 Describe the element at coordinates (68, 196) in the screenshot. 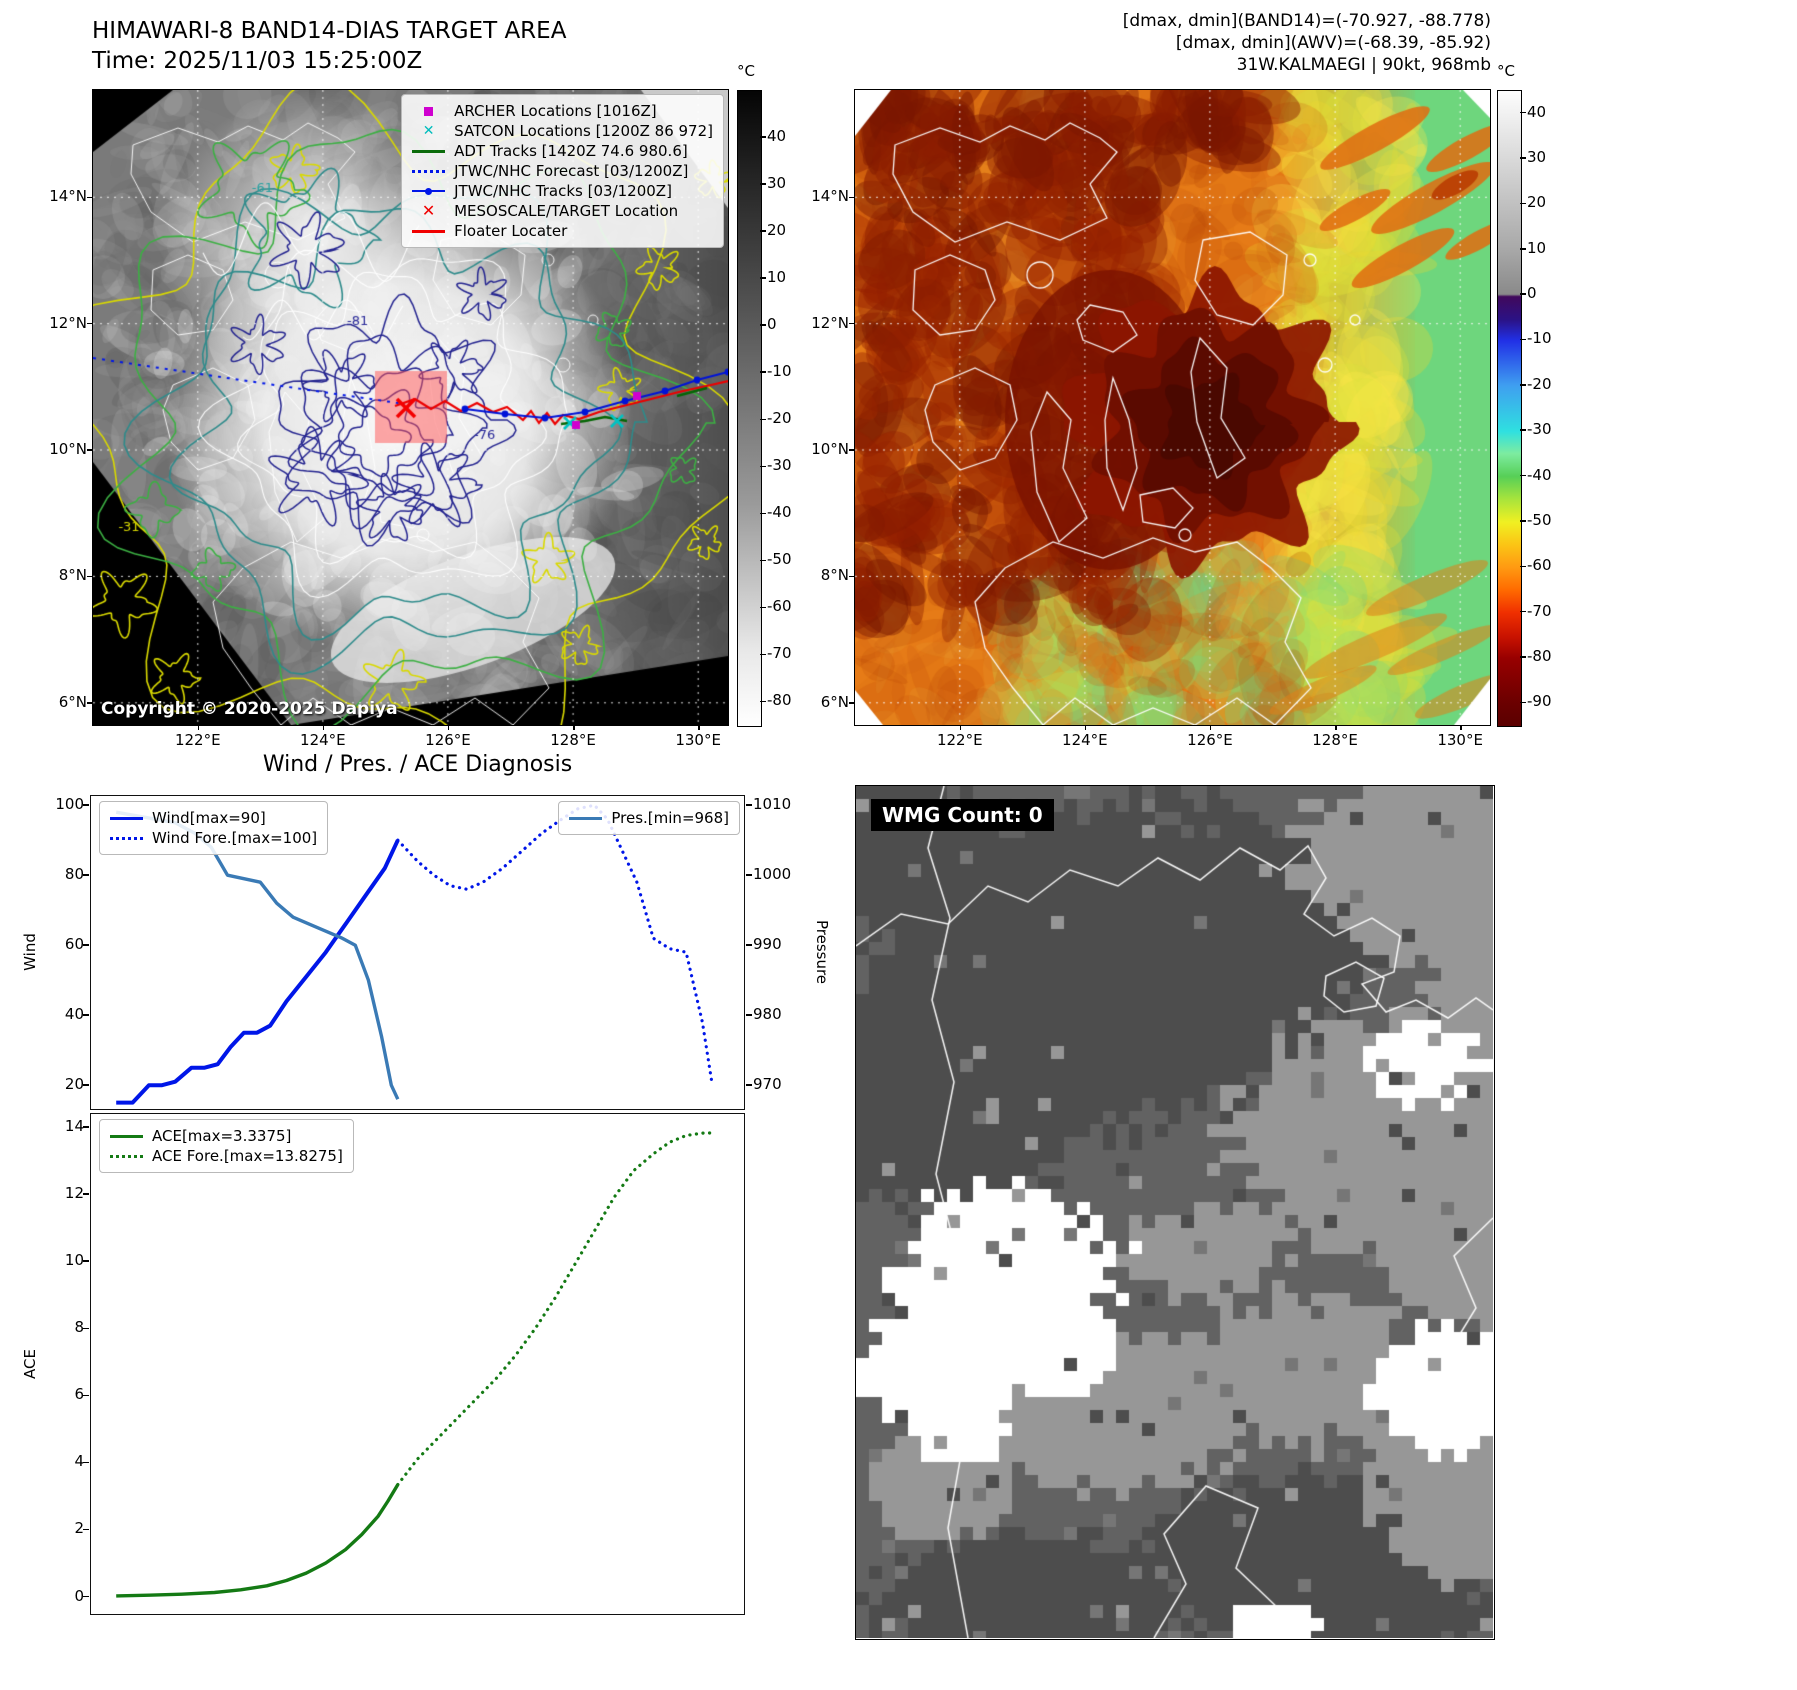

I see `y-tick-label: 14°N` at that location.